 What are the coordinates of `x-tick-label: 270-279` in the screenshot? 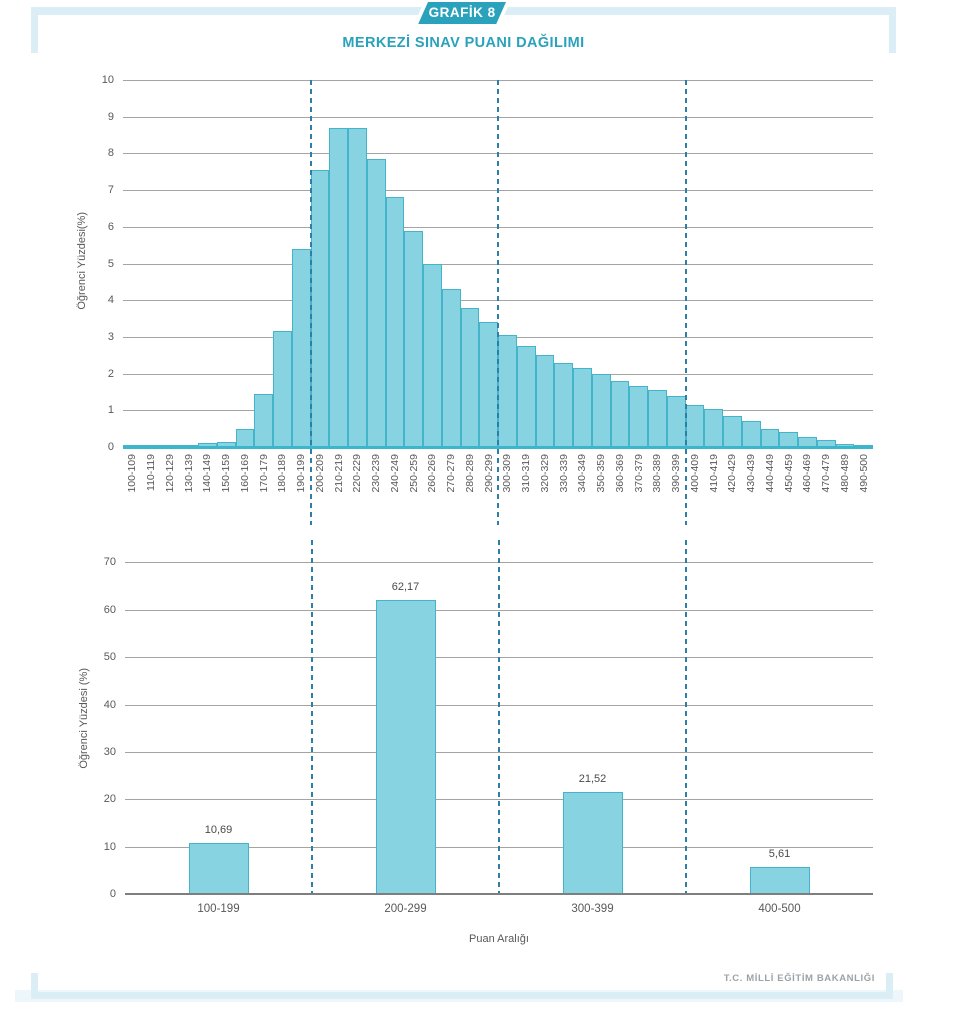 It's located at (451, 473).